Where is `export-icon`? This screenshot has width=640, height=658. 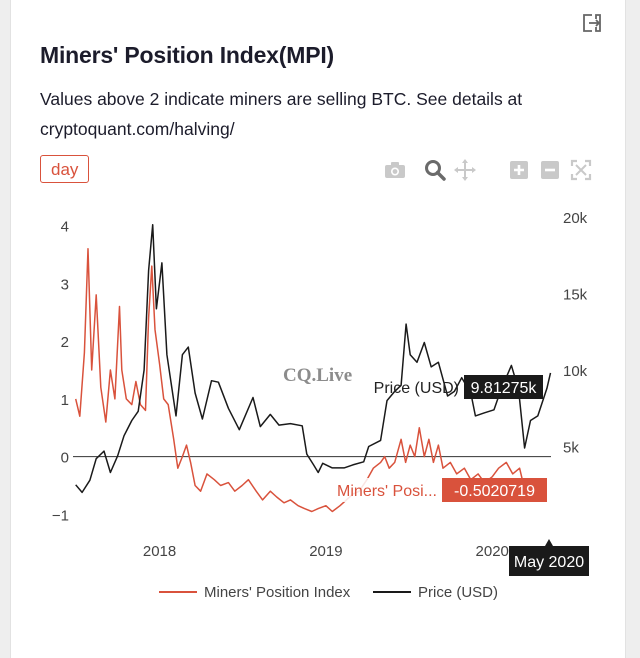 export-icon is located at coordinates (592, 23).